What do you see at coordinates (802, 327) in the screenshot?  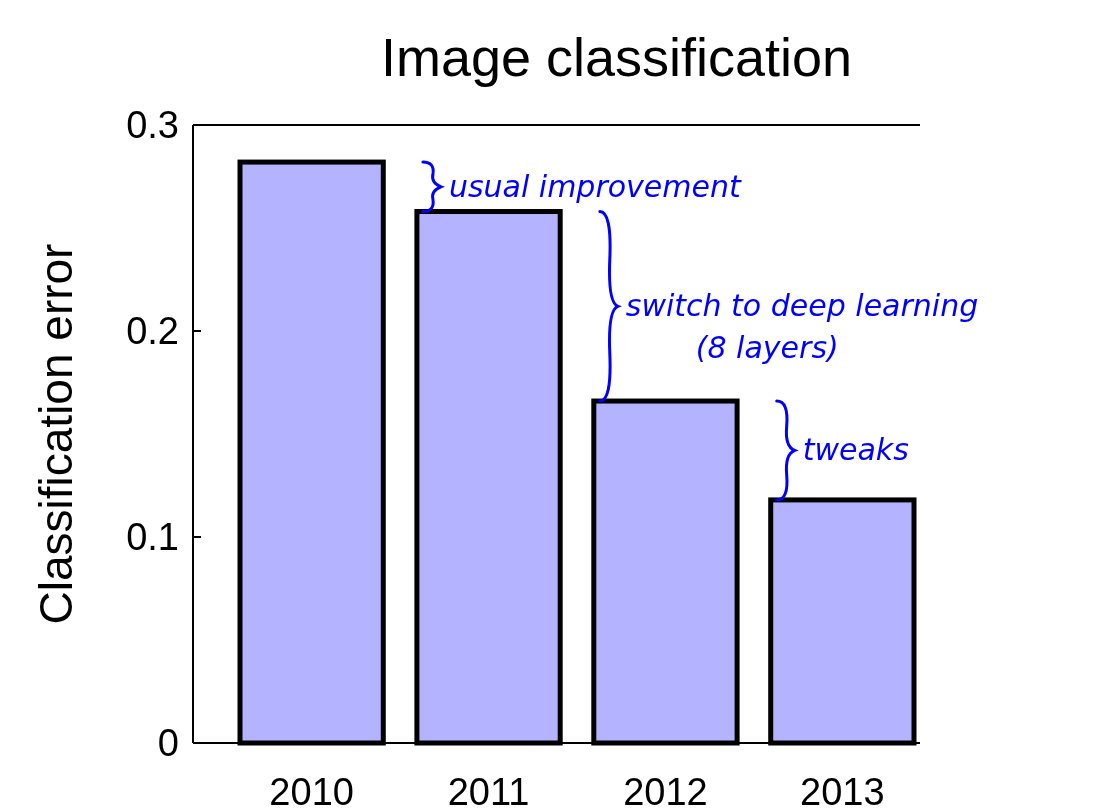 I see `annotation: switch to deep learning (8 layers)` at bounding box center [802, 327].